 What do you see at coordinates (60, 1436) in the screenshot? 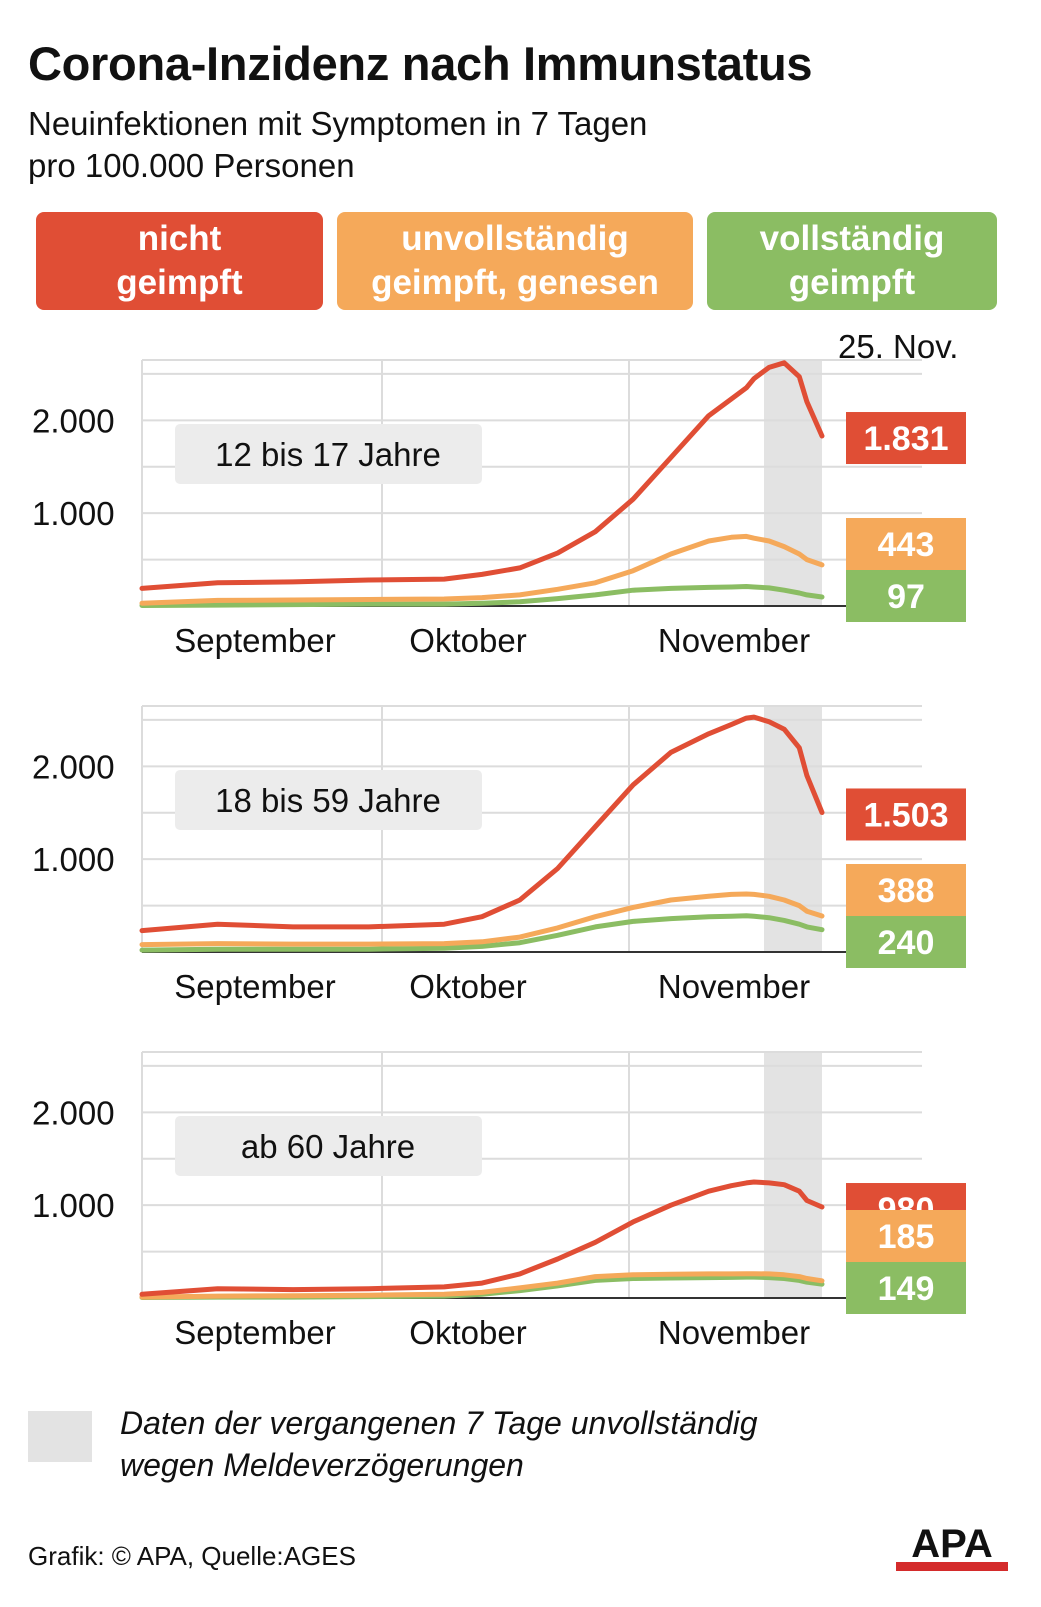
I see `incomplete-data-swatch` at bounding box center [60, 1436].